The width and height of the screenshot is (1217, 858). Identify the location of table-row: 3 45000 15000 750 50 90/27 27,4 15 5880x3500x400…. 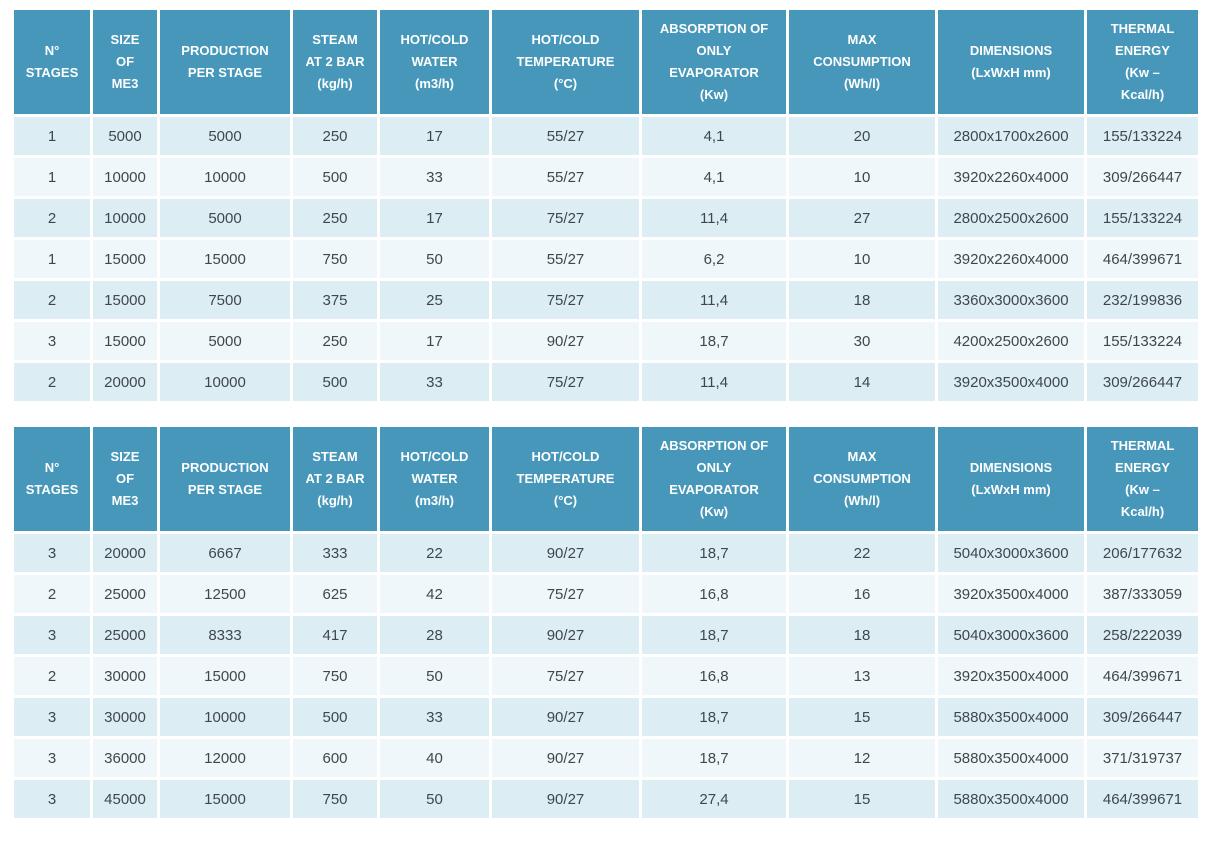
(606, 799).